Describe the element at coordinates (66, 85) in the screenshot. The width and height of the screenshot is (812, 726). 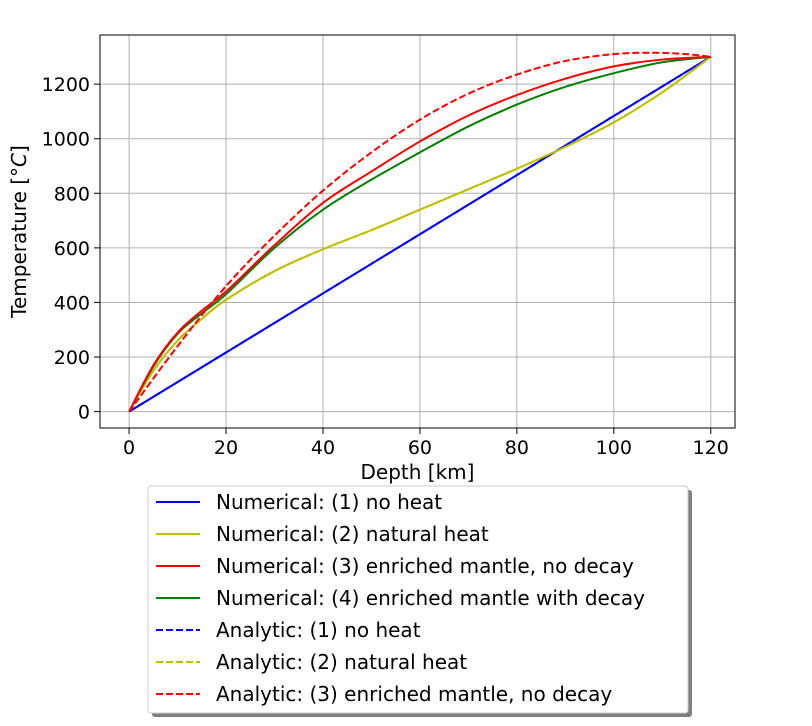
I see `y-tick-label: 1200` at that location.